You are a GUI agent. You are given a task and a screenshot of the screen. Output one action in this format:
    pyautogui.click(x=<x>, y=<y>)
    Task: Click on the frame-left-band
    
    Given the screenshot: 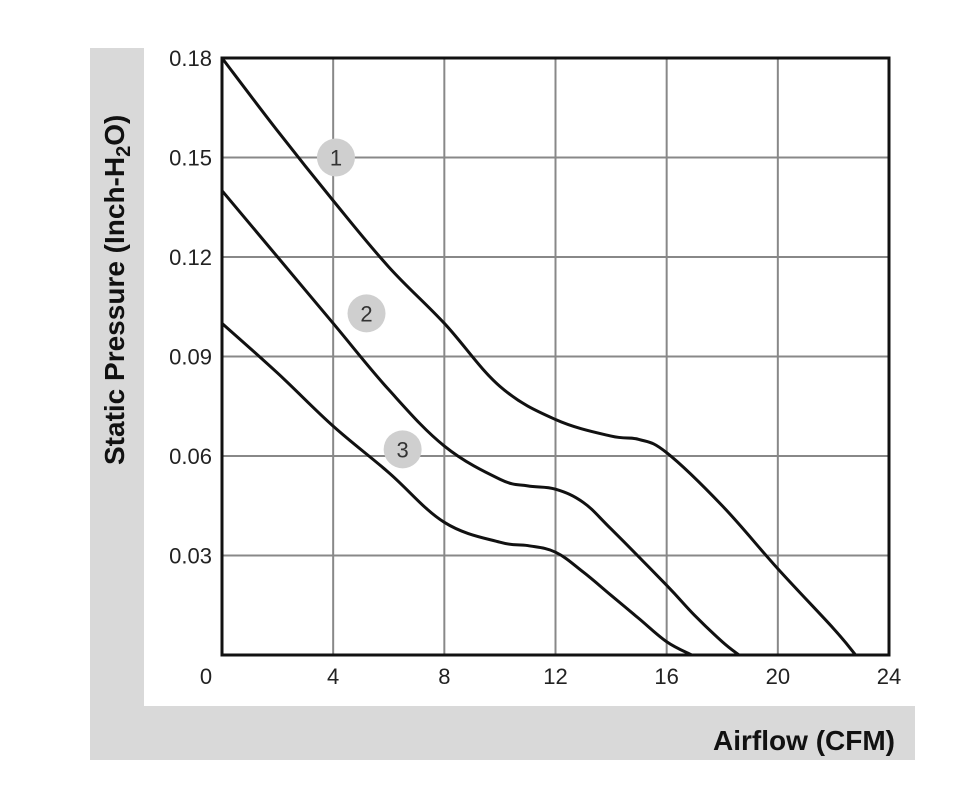 What is the action you would take?
    pyautogui.click(x=117, y=404)
    